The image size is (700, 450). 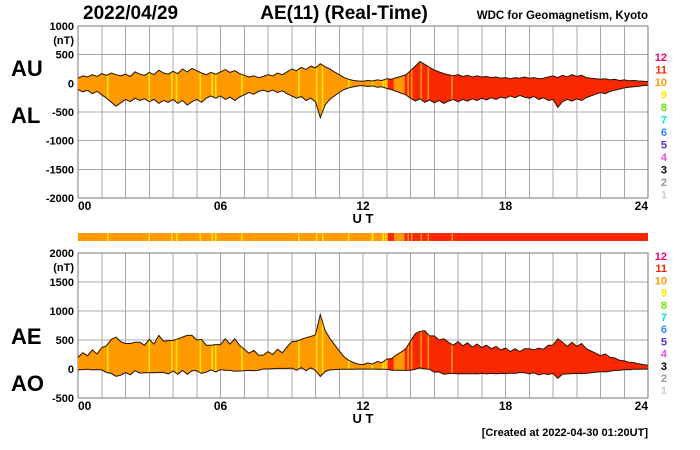 What do you see at coordinates (60, 142) in the screenshot?
I see `y-tick-label: -1000` at bounding box center [60, 142].